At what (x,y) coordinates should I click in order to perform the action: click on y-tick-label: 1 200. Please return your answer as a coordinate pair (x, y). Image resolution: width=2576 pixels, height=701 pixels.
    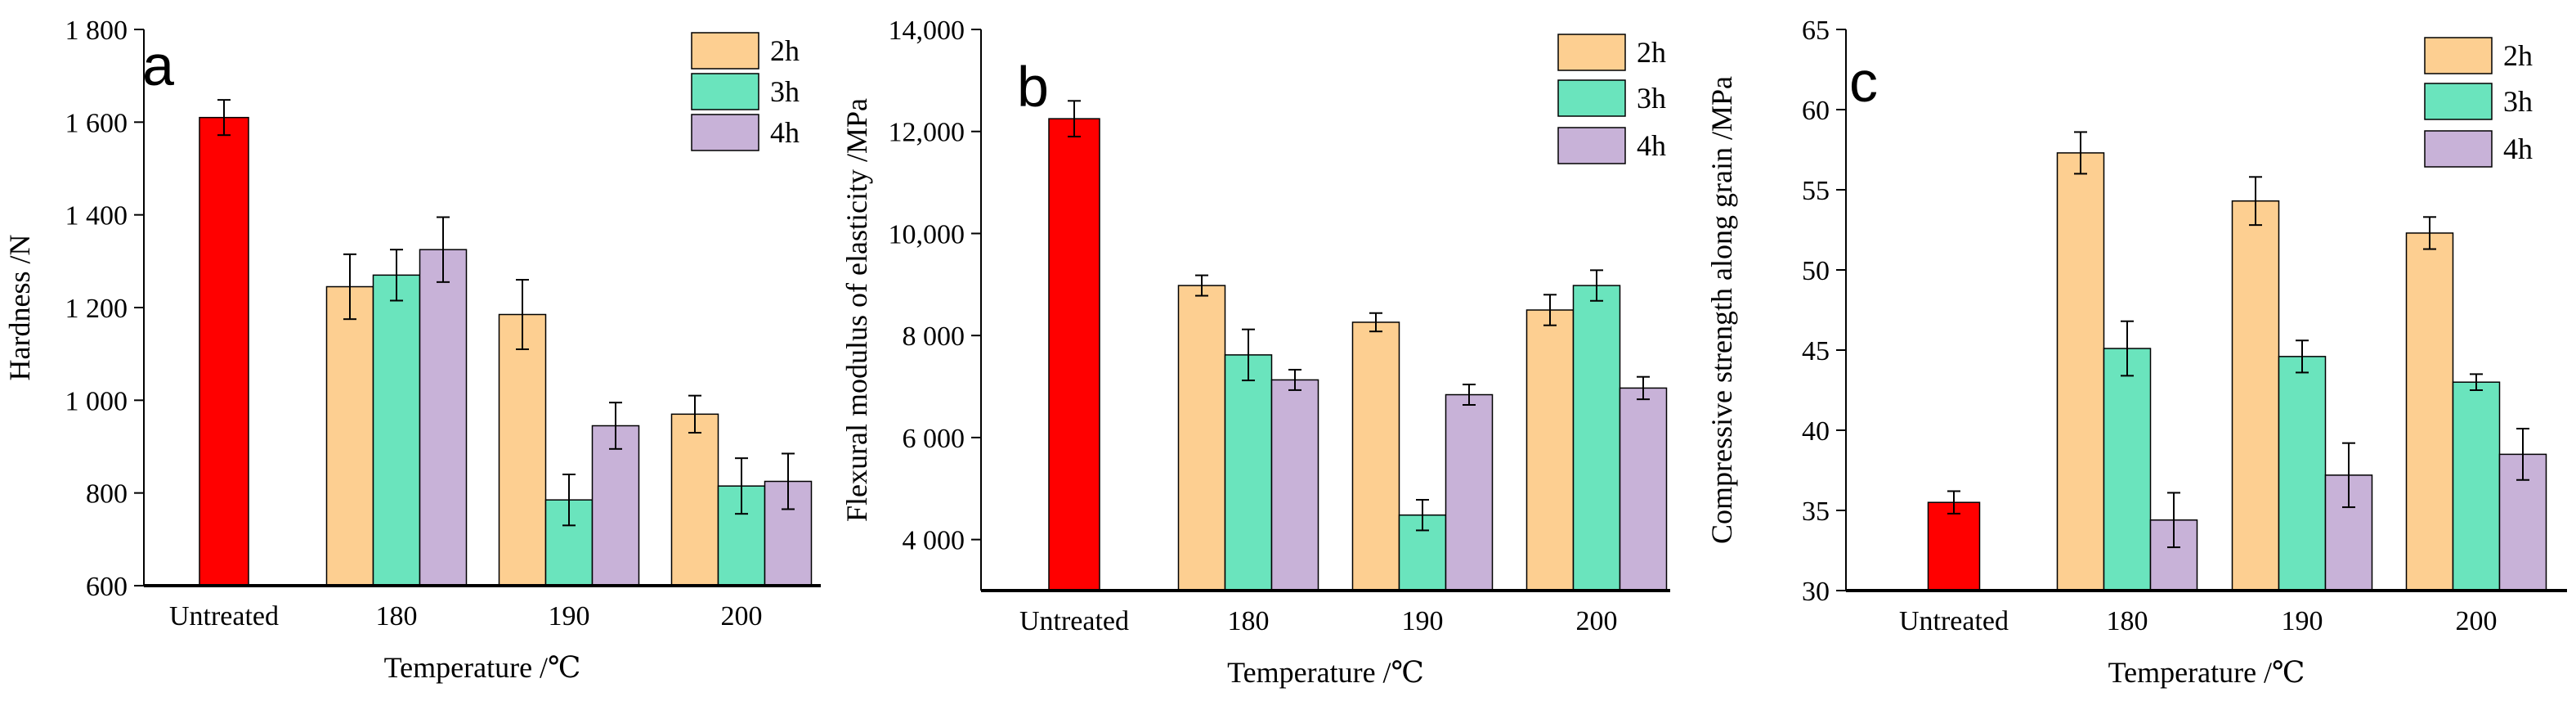
    Looking at the image, I should click on (97, 309).